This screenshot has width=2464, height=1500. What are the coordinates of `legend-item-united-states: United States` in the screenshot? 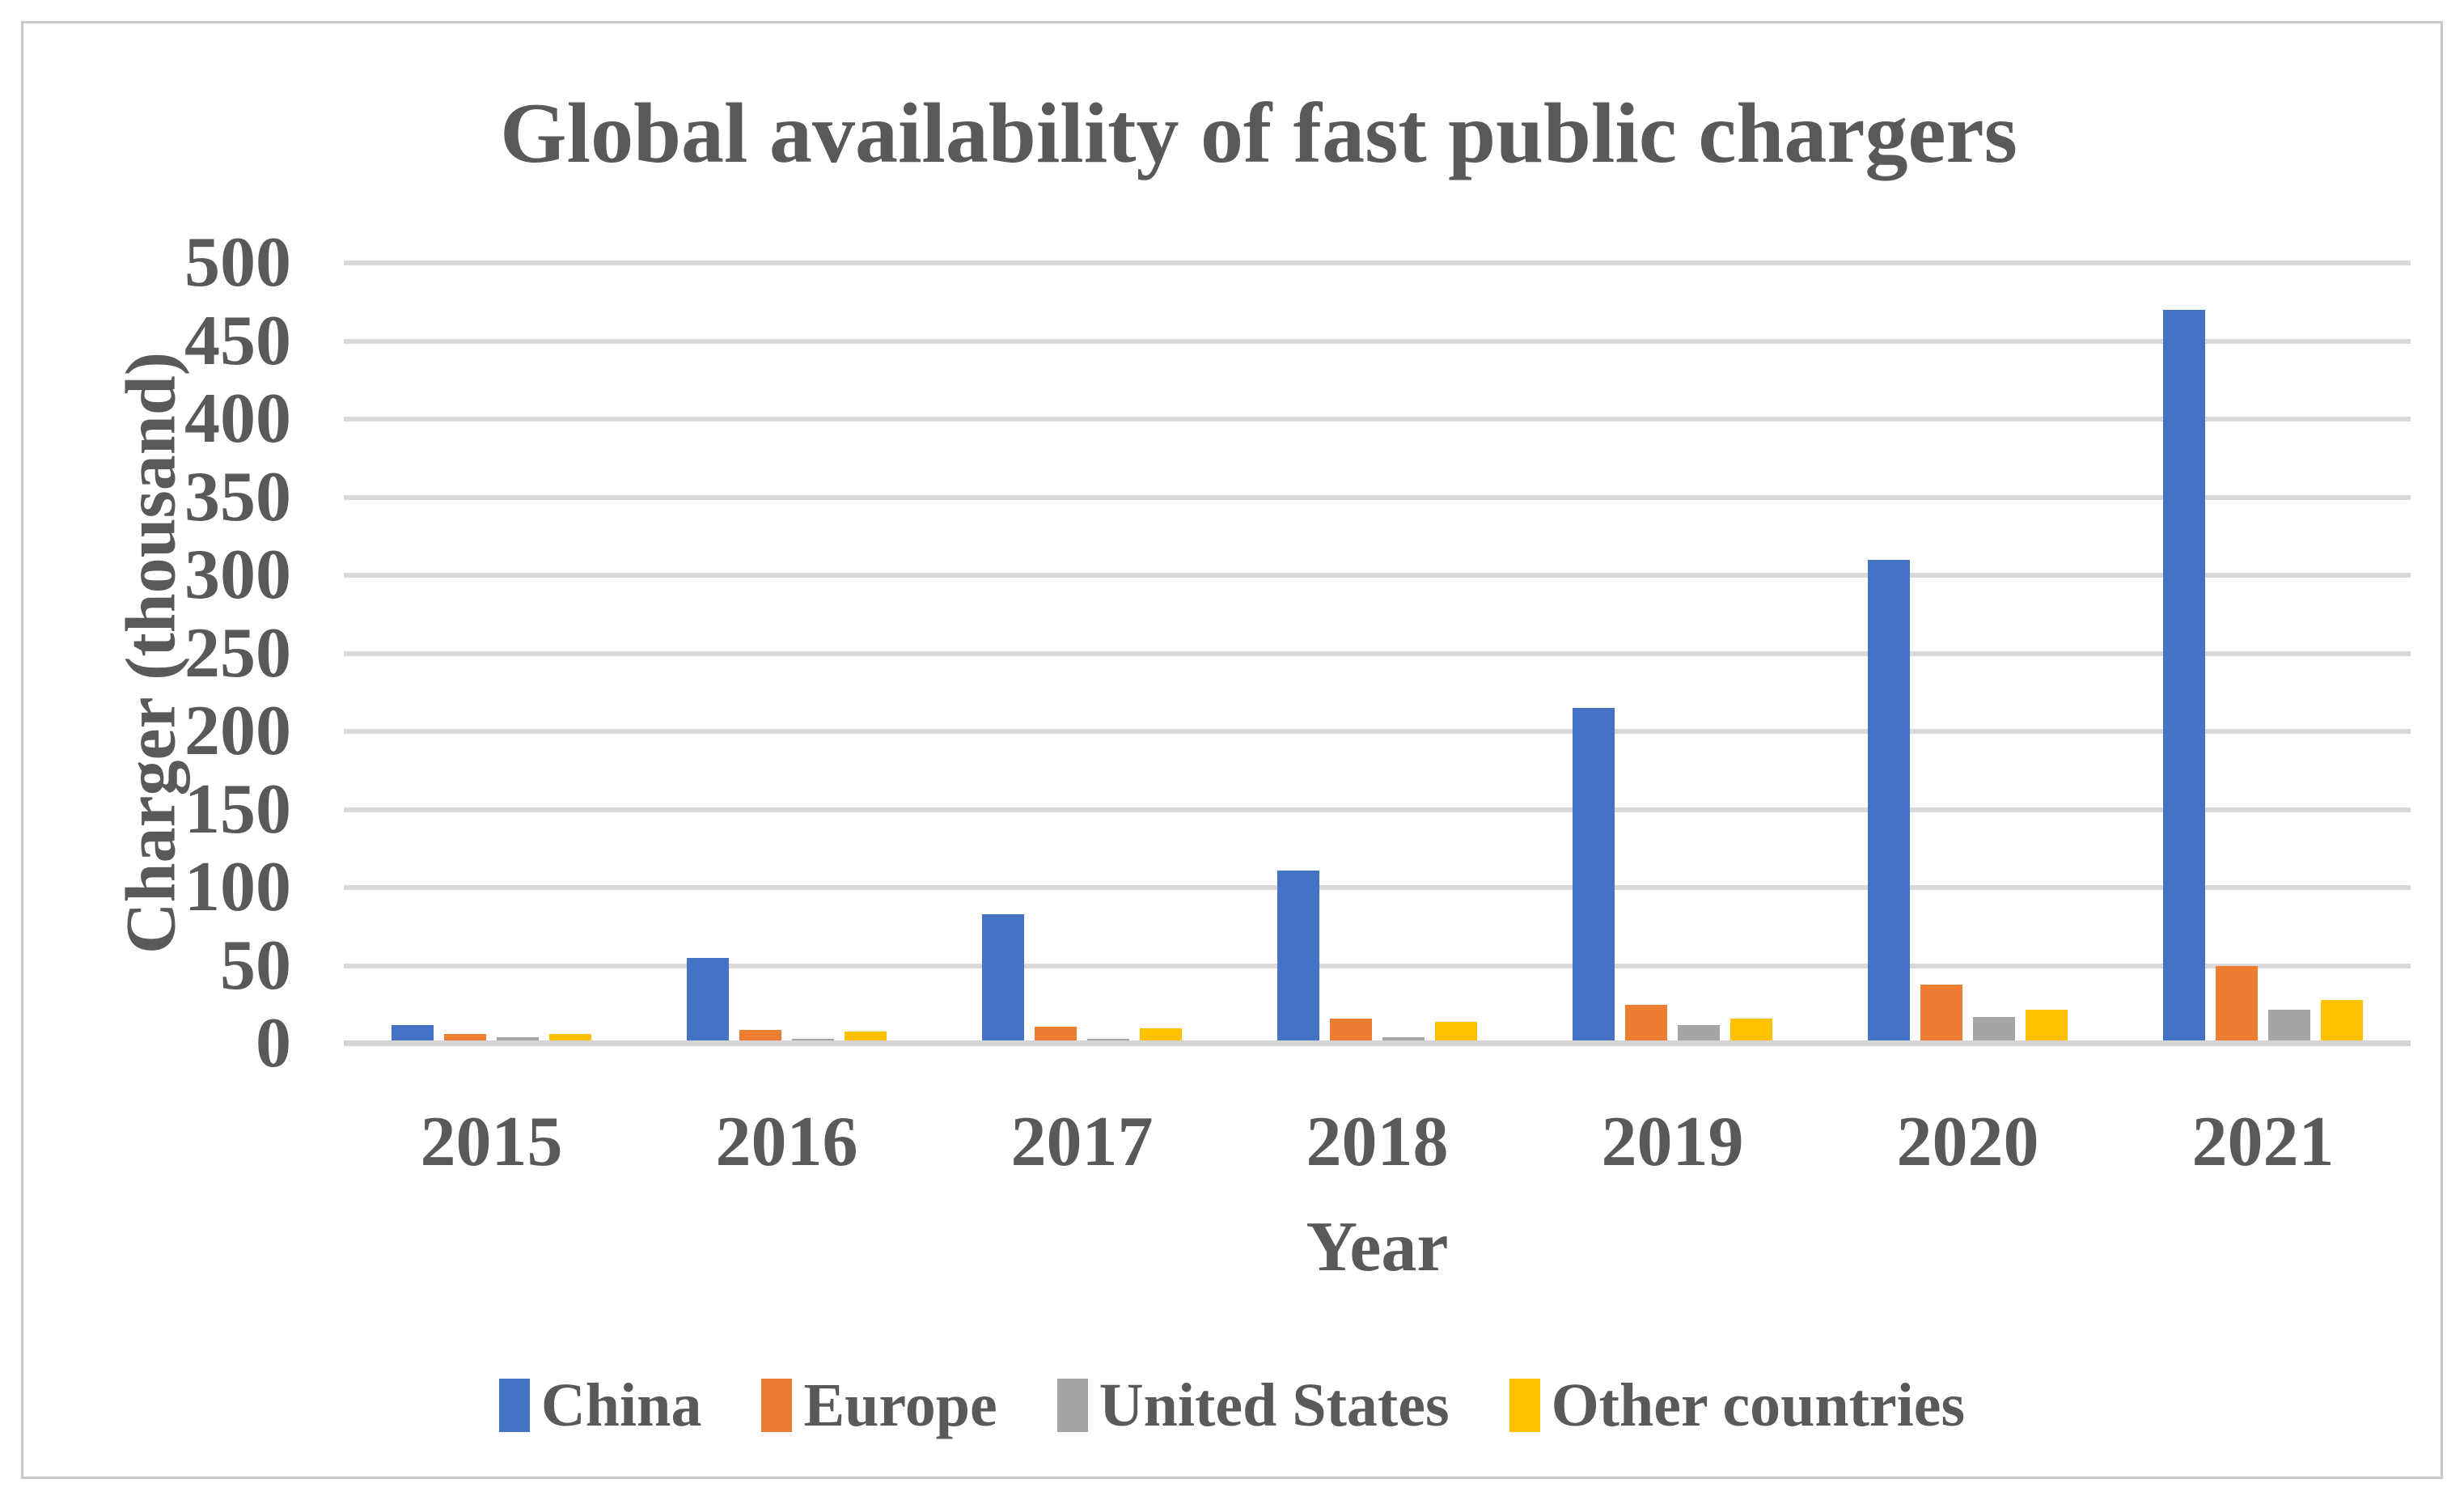 It's located at (1253, 1405).